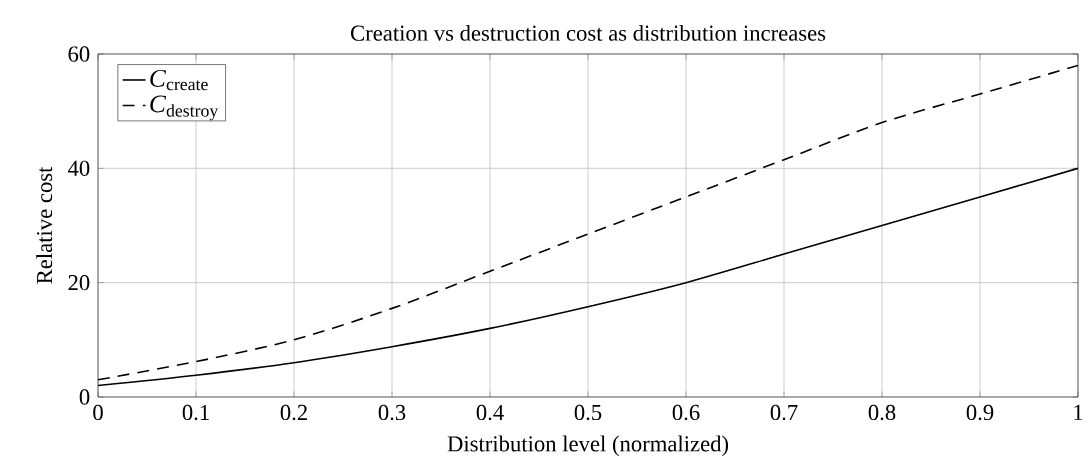 The height and width of the screenshot is (470, 1088). Describe the element at coordinates (882, 412) in the screenshot. I see `x-tick-label: 0.8` at that location.